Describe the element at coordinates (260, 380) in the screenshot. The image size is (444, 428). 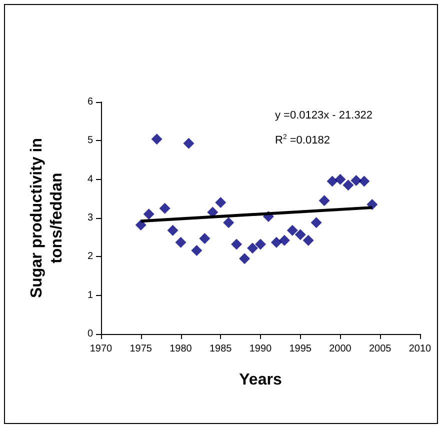
I see `x-axis-title: Years` at that location.